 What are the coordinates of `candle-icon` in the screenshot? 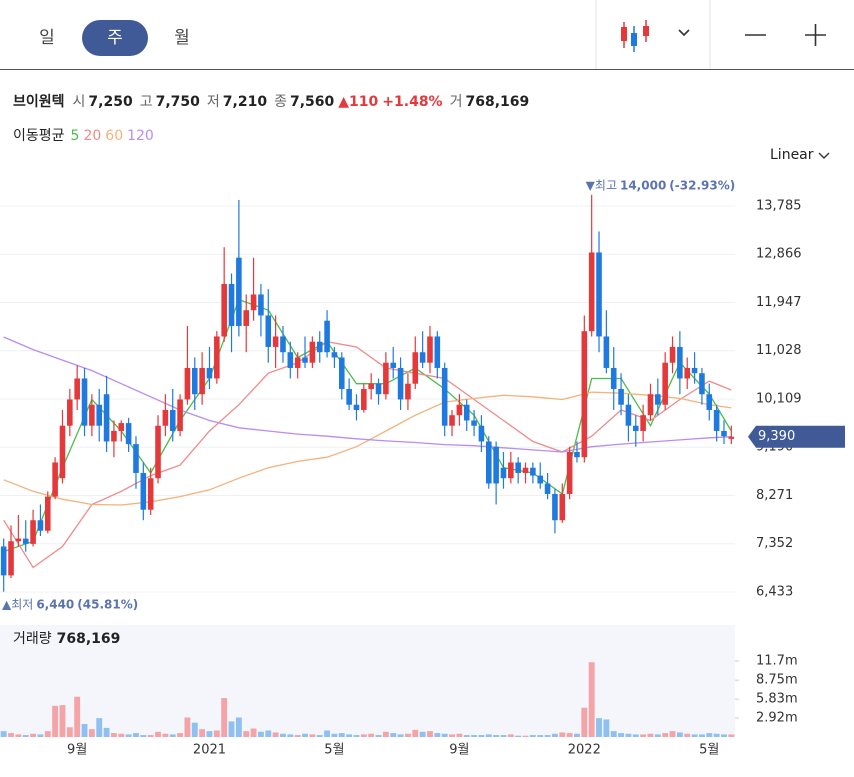 It's located at (635, 36).